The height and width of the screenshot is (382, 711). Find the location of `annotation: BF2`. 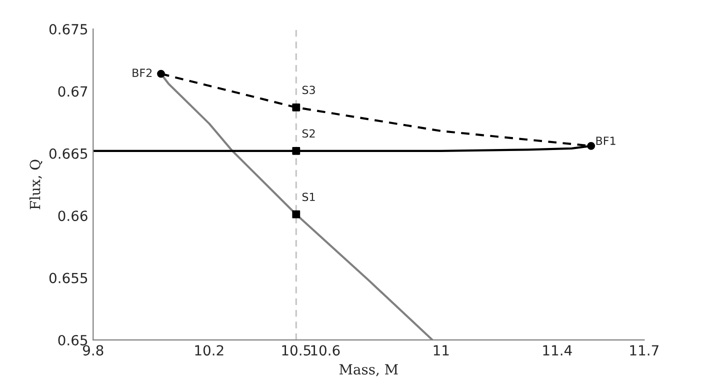

annotation: BF2 is located at coordinates (142, 72).